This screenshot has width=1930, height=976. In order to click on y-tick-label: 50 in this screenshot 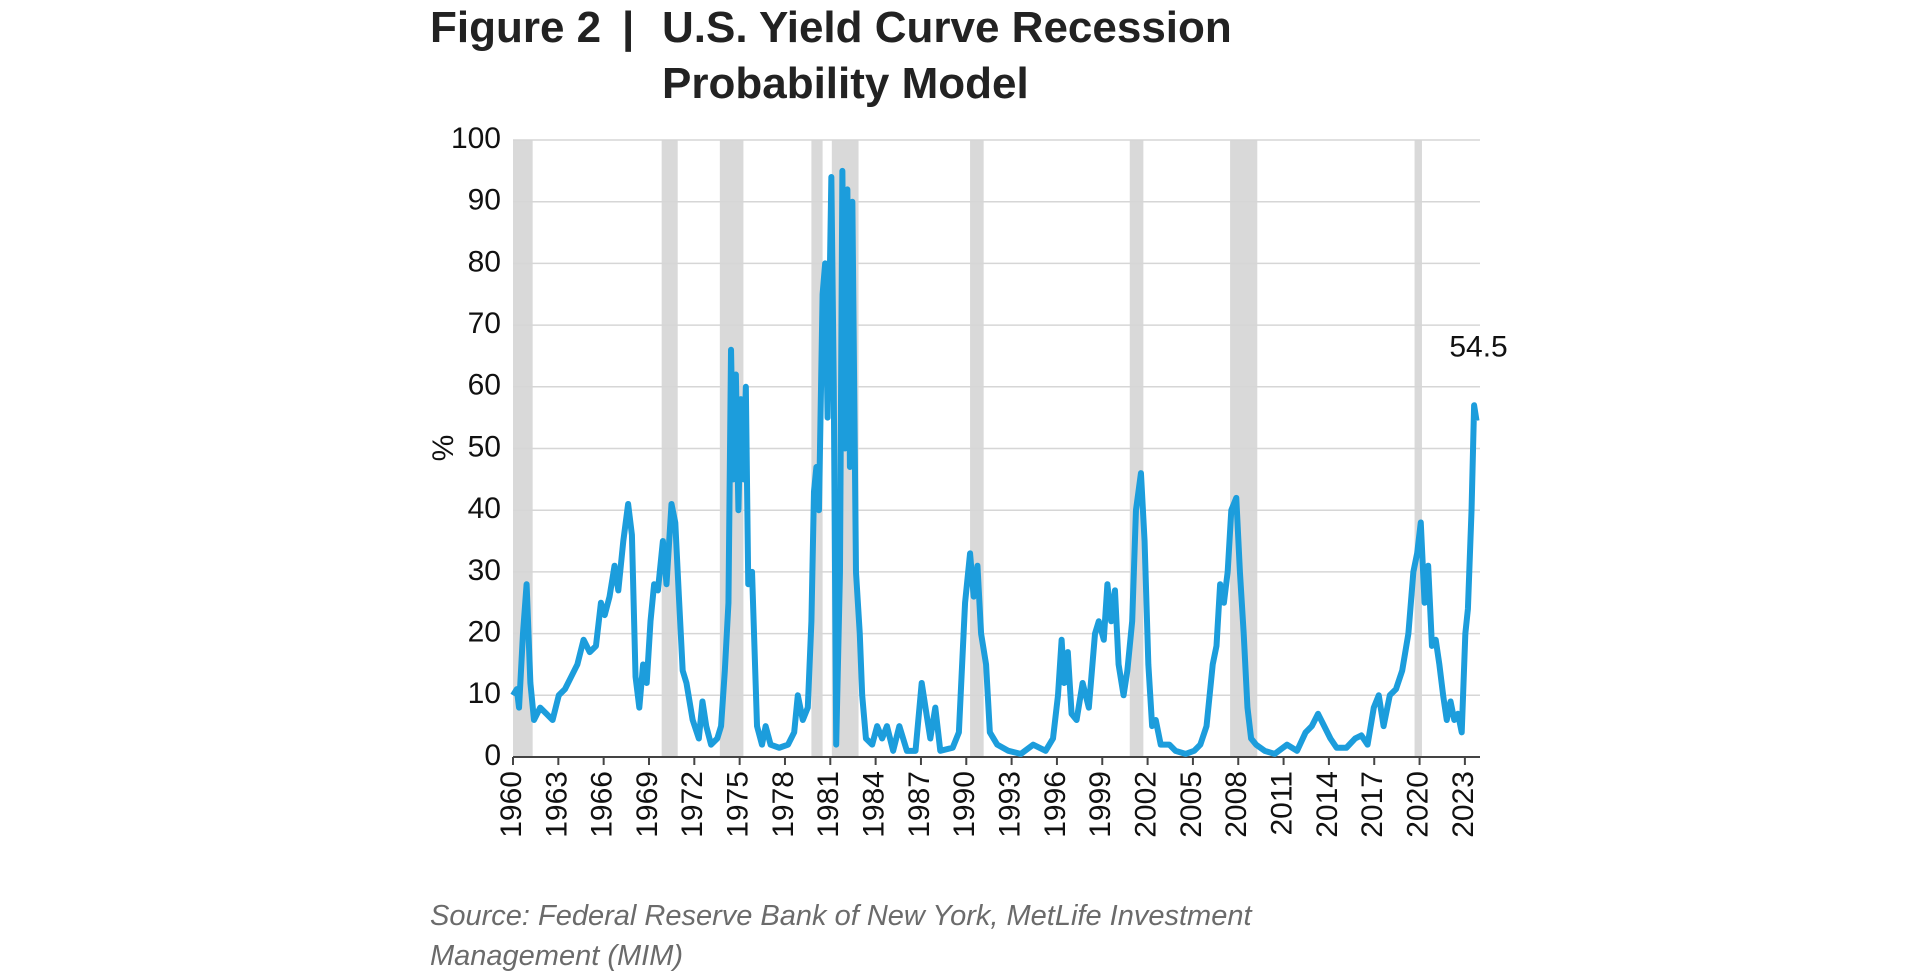, I will do `click(484, 446)`.